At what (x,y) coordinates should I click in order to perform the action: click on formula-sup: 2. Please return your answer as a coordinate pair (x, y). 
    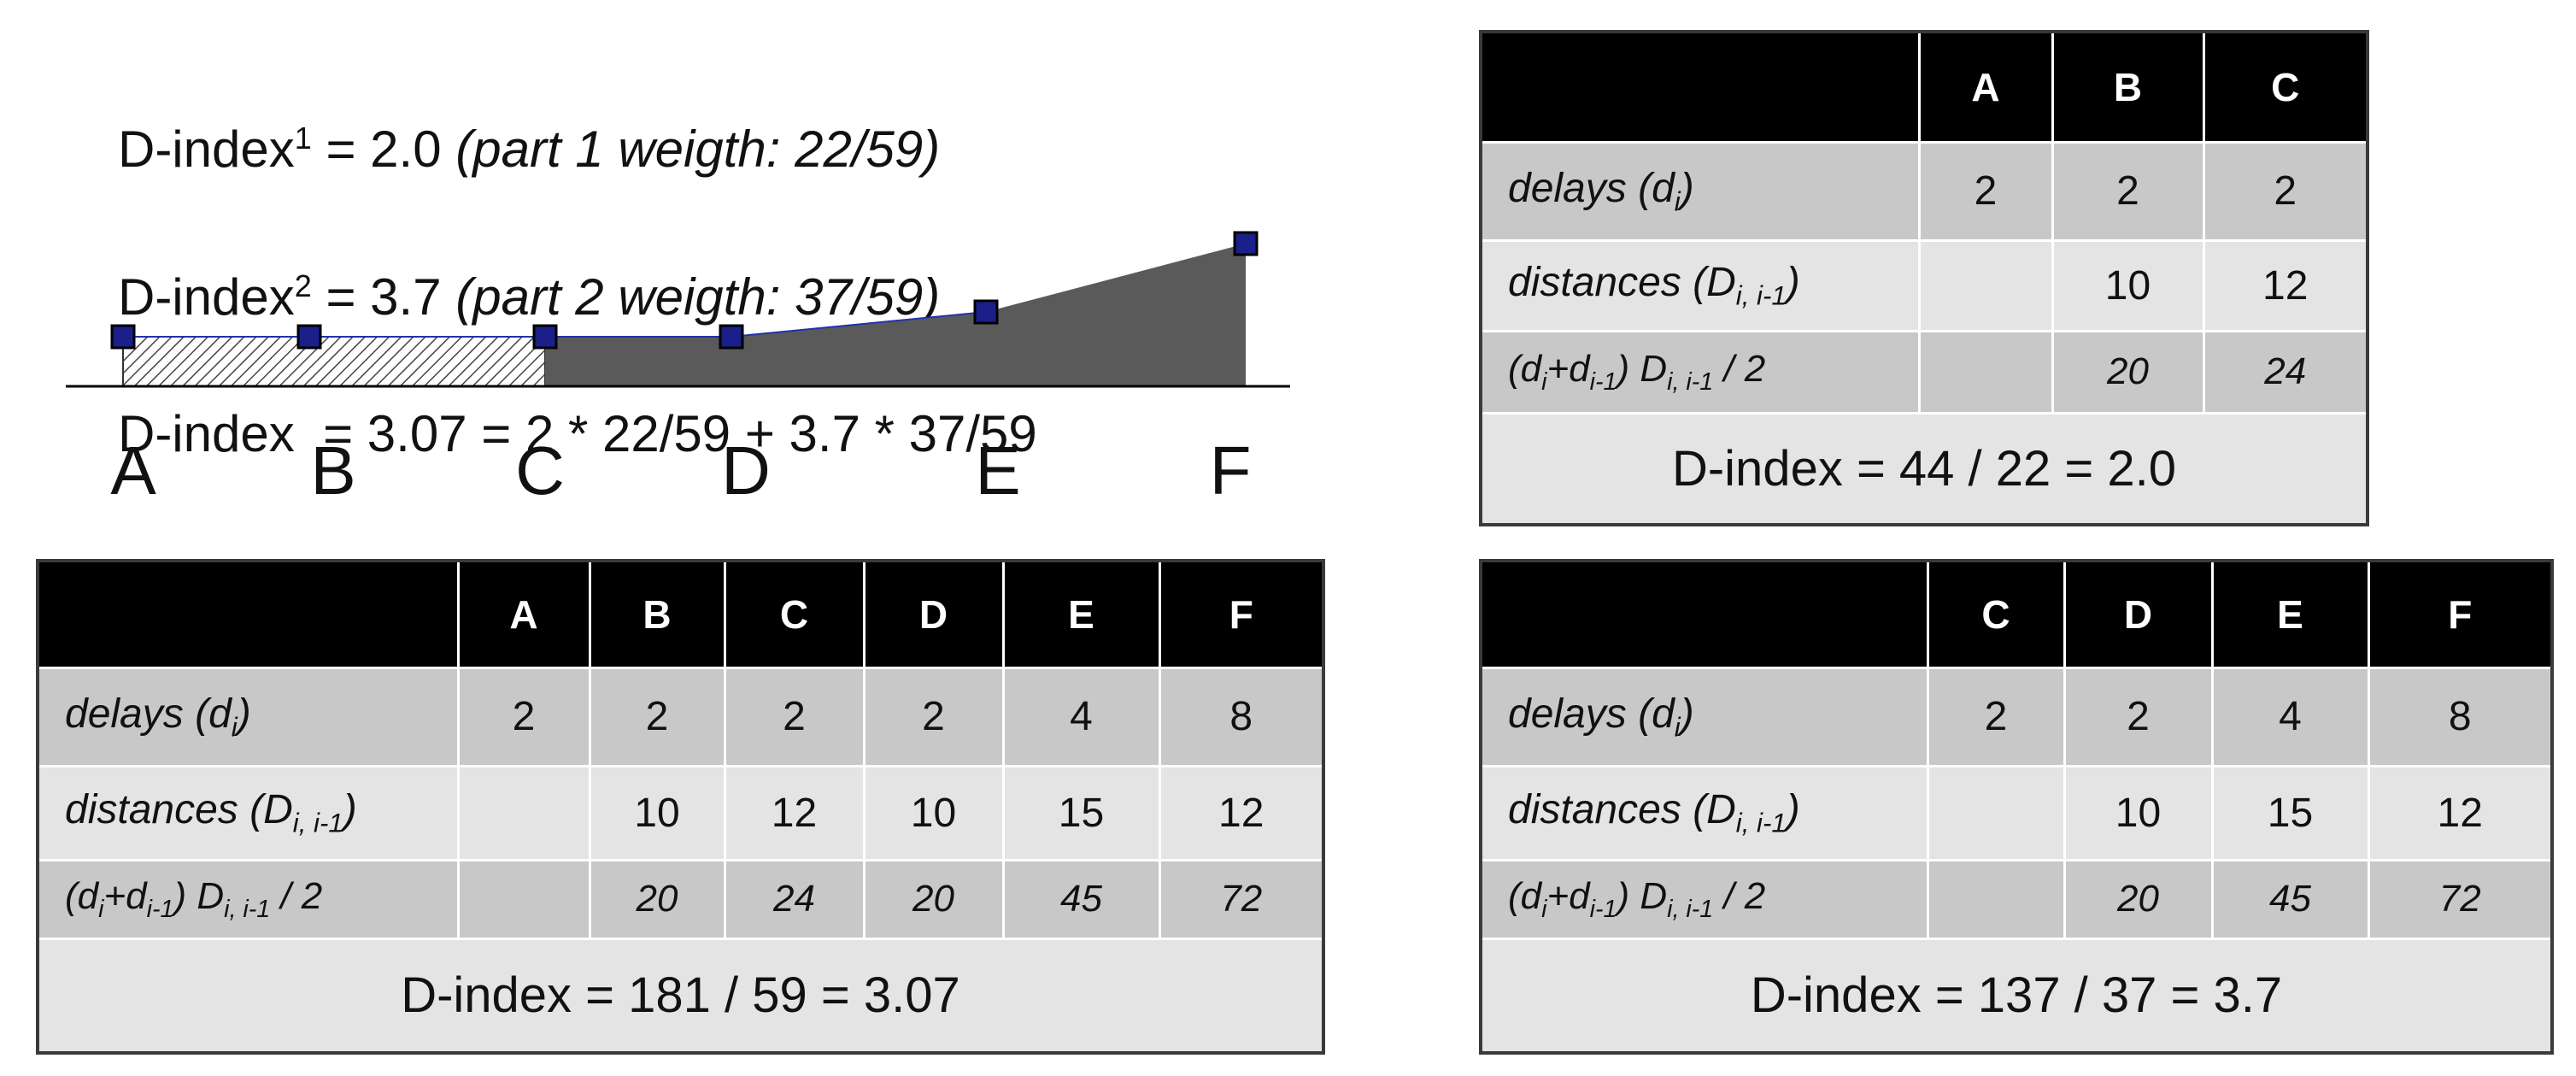
    Looking at the image, I should click on (303, 285).